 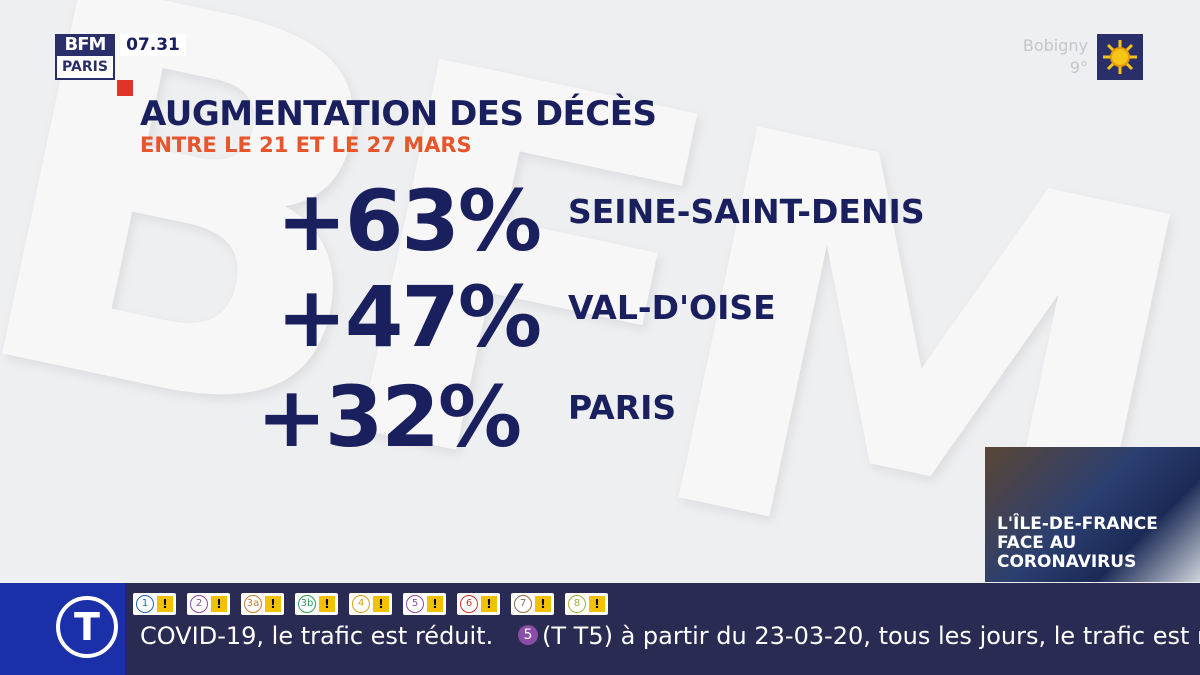 What do you see at coordinates (85, 67) in the screenshot?
I see `logo-bottom: PARIS` at bounding box center [85, 67].